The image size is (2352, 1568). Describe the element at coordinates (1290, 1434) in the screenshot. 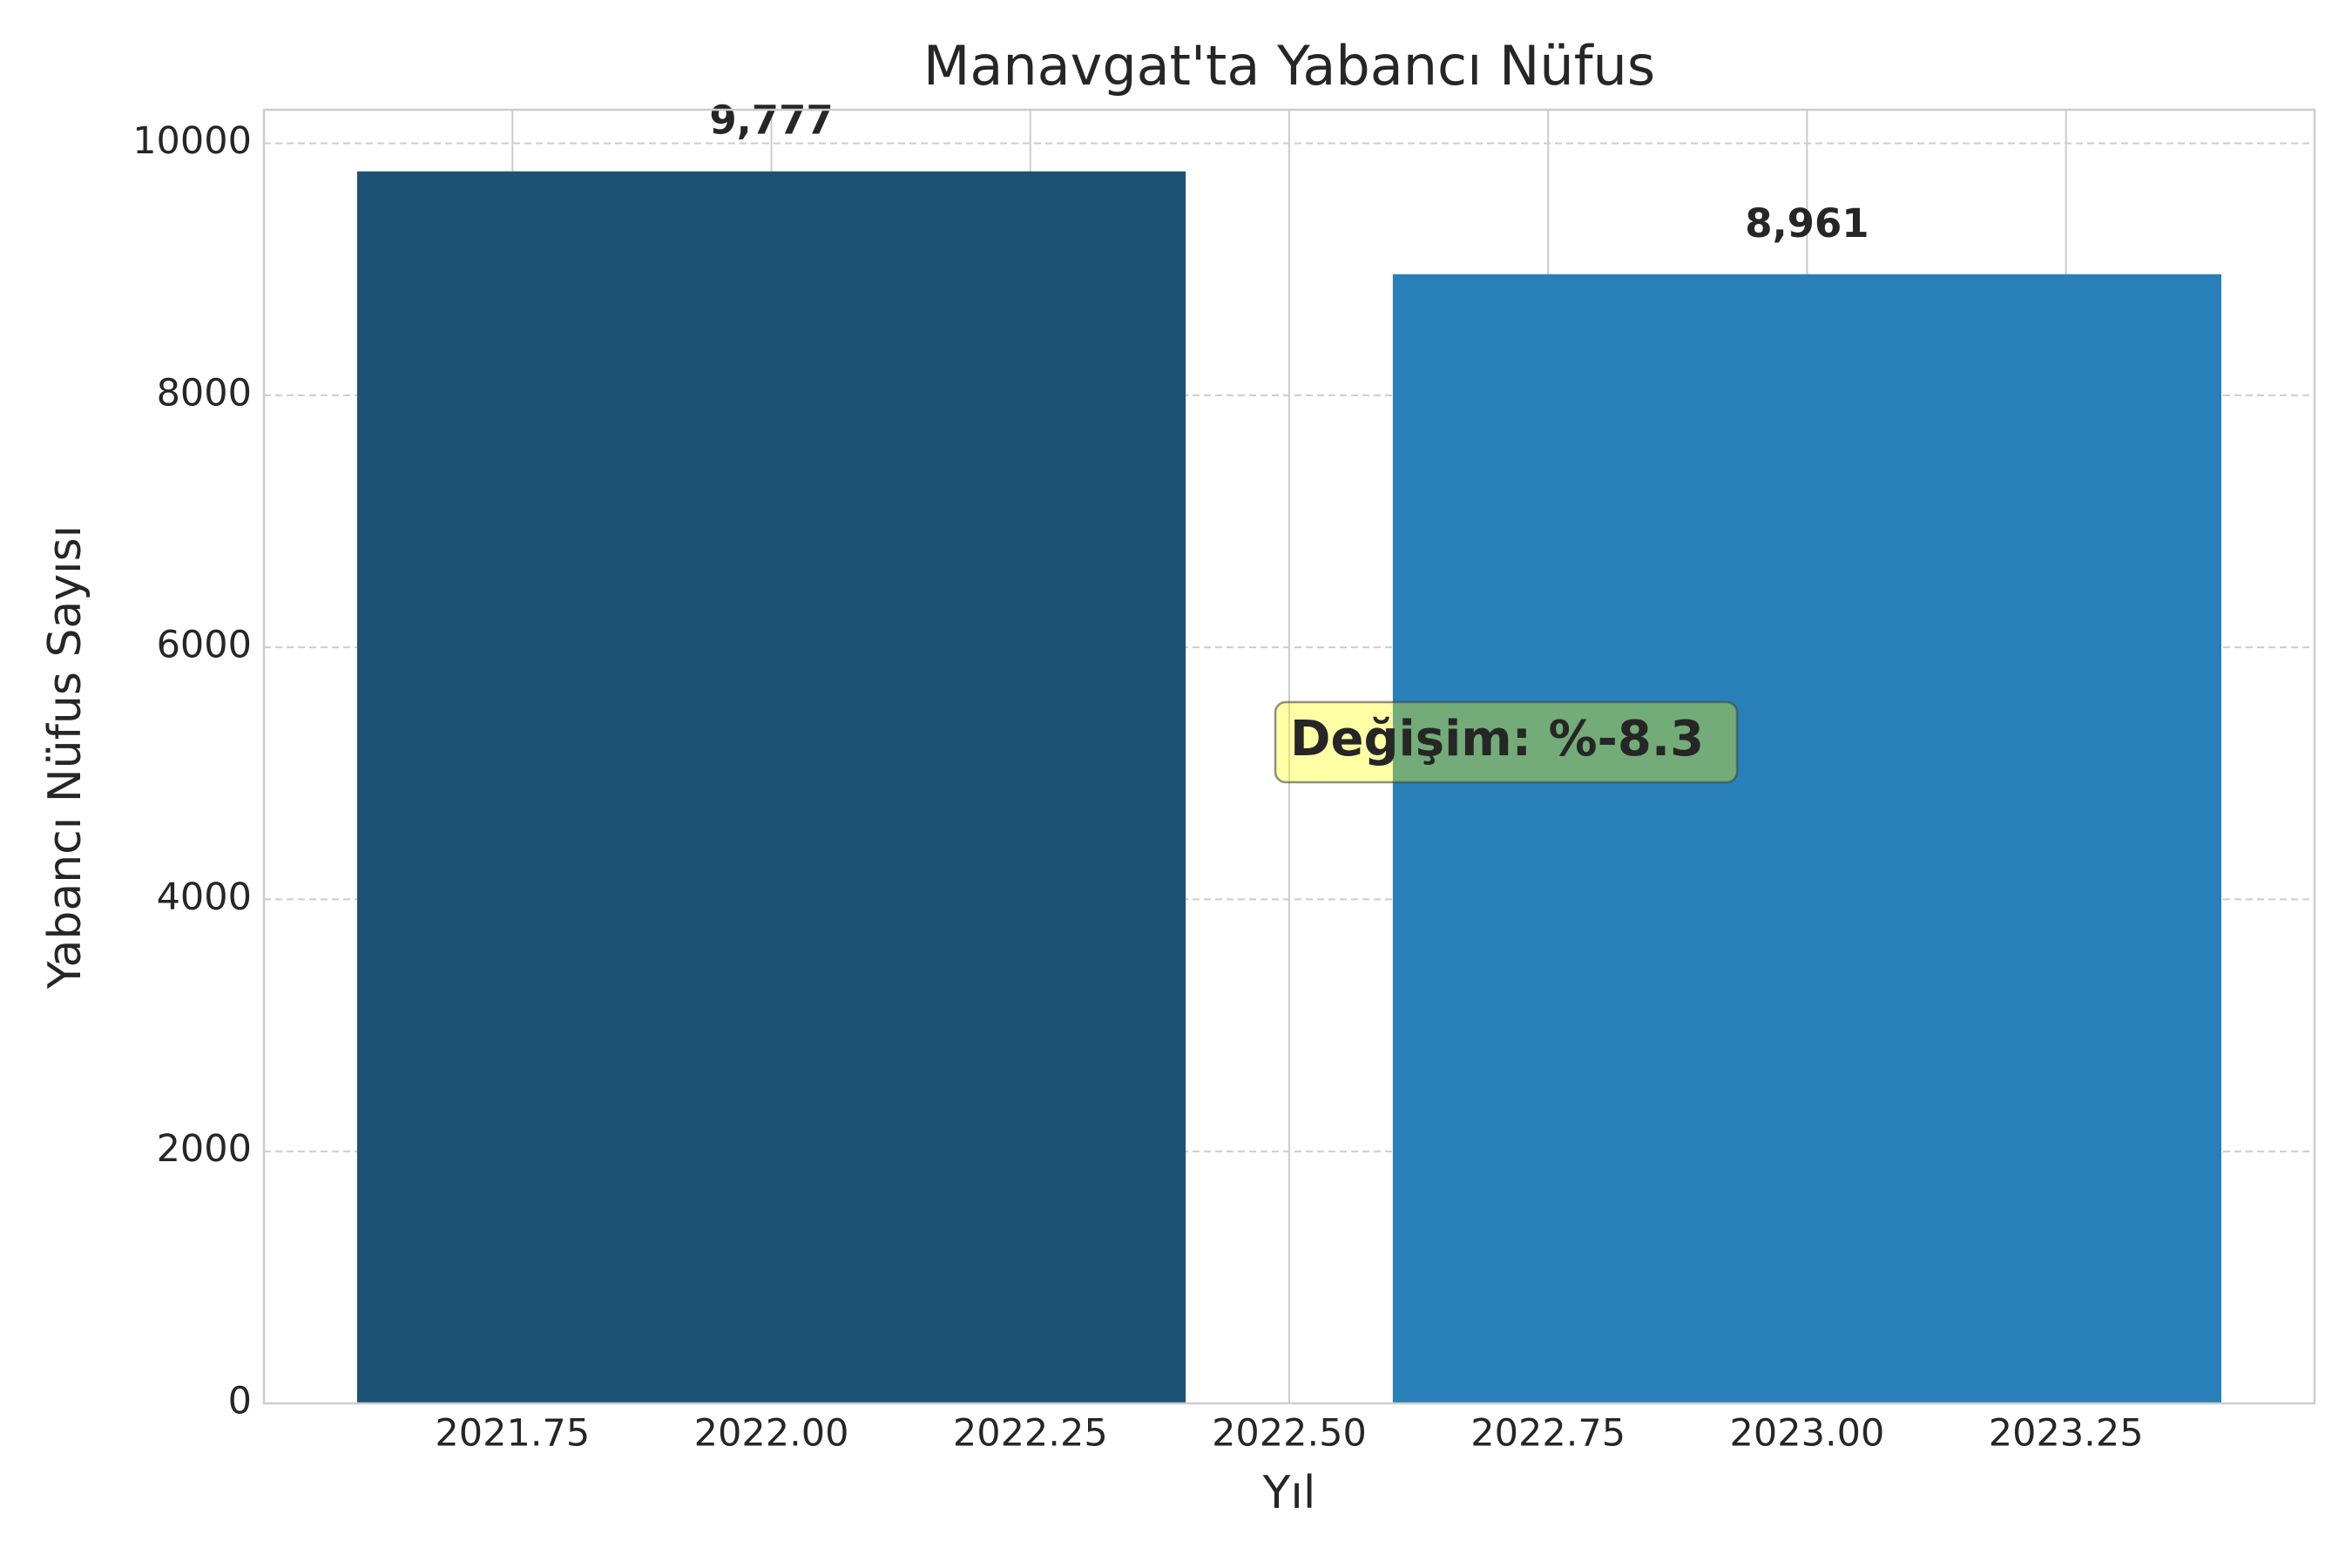

I see `x-tick-label: 2022.50` at that location.